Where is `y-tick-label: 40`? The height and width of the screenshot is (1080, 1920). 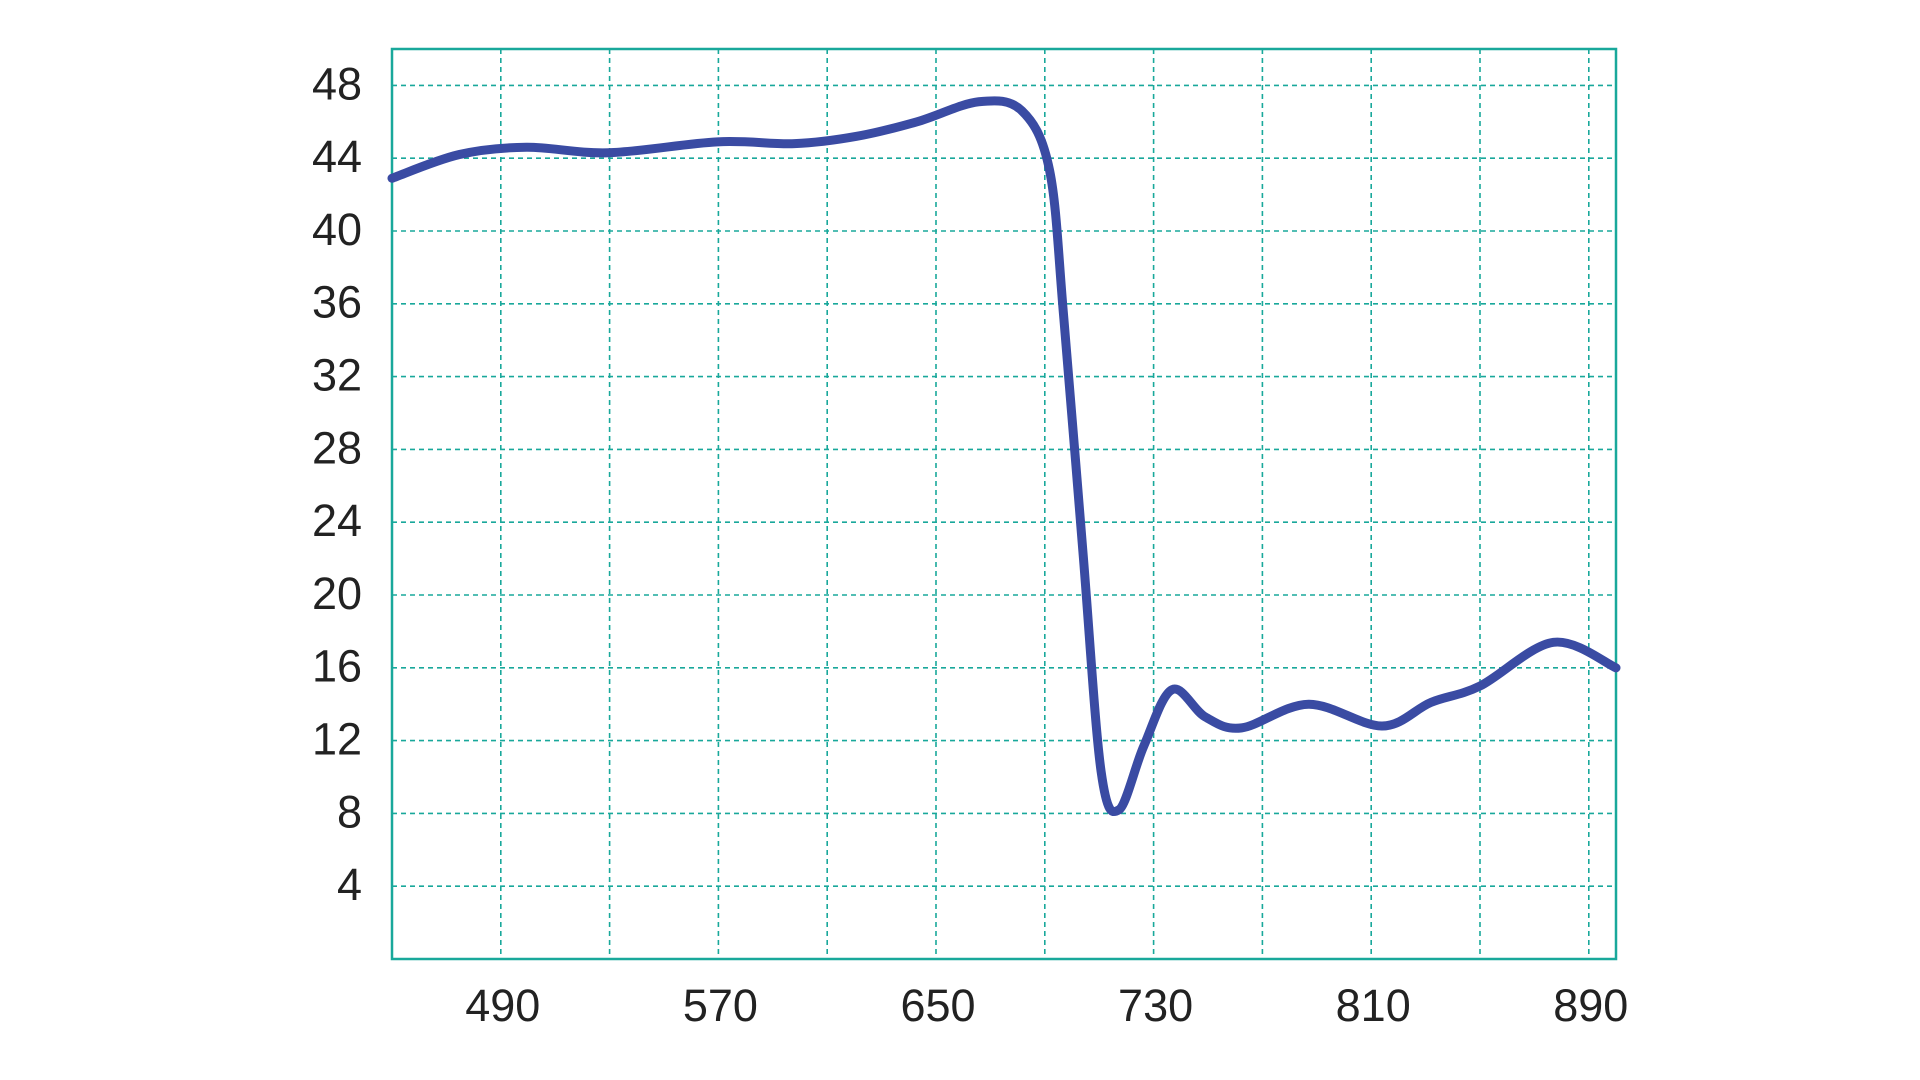
y-tick-label: 40 is located at coordinates (337, 229).